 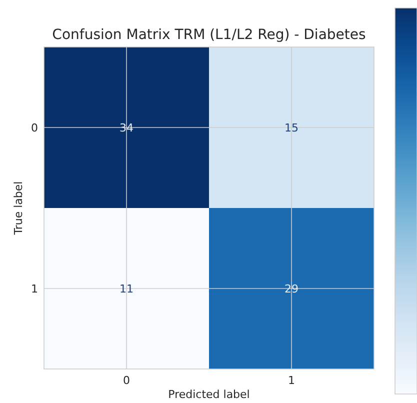 I want to click on data-label: 15, so click(x=291, y=128).